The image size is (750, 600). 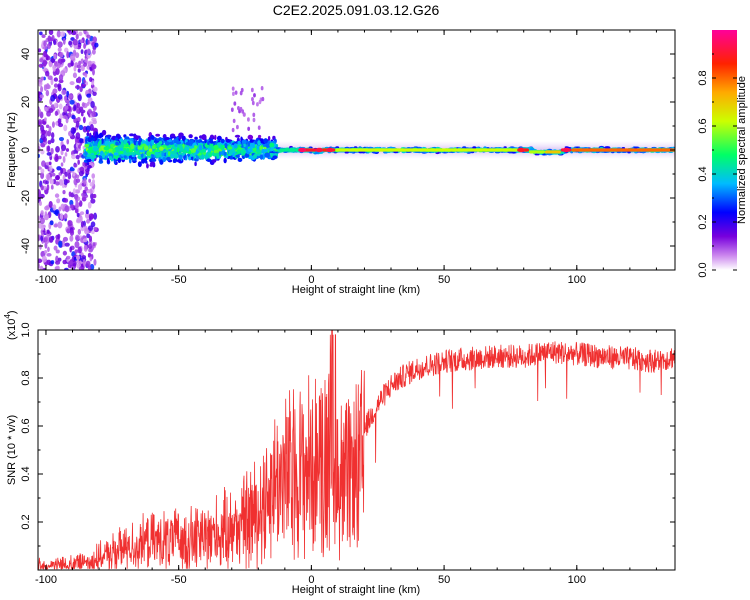 What do you see at coordinates (26, 377) in the screenshot?
I see `y-tick-label: 0.8` at bounding box center [26, 377].